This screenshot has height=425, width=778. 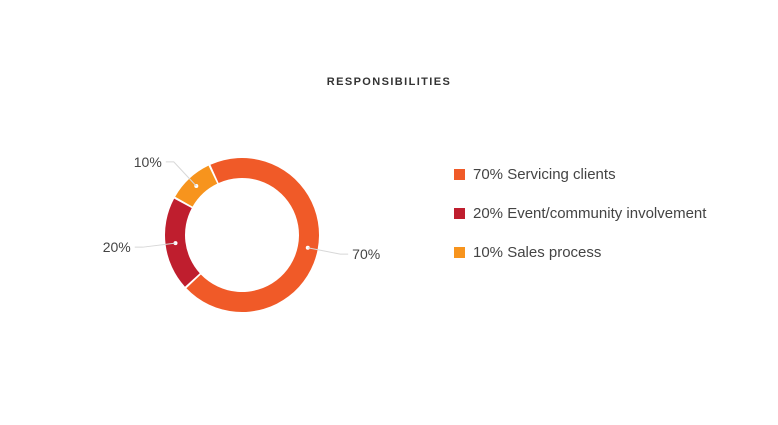 I want to click on legend-label: 20% Event/community involvement, so click(x=590, y=213).